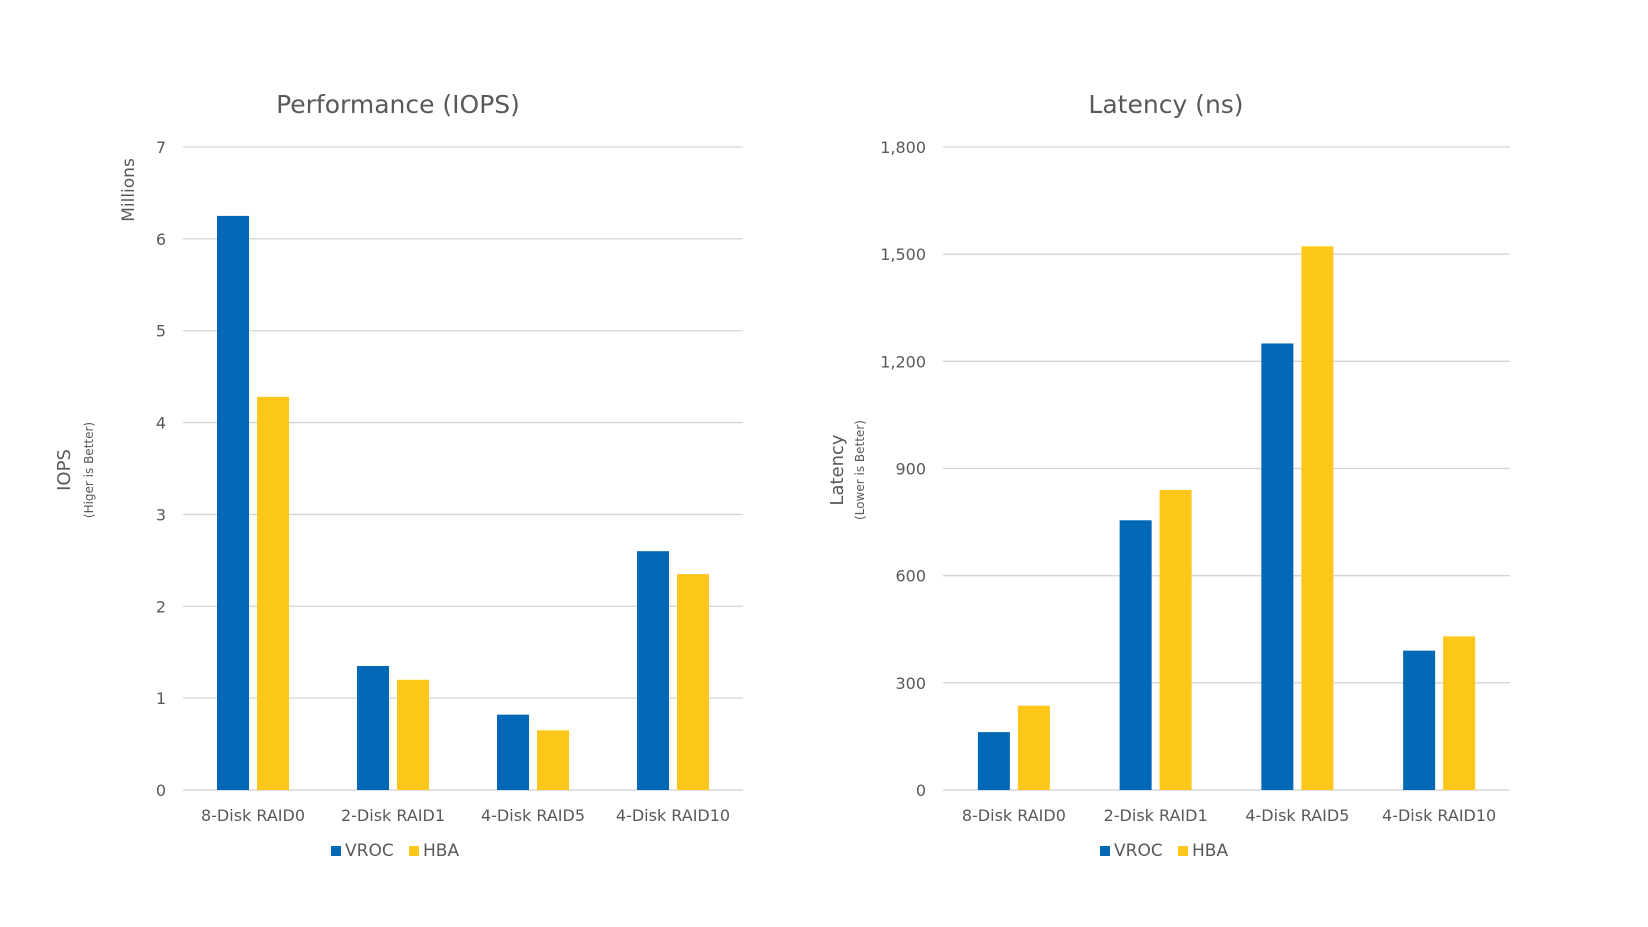 Image resolution: width=1648 pixels, height=927 pixels. What do you see at coordinates (910, 576) in the screenshot?
I see `latency-y-tick-label: 600` at bounding box center [910, 576].